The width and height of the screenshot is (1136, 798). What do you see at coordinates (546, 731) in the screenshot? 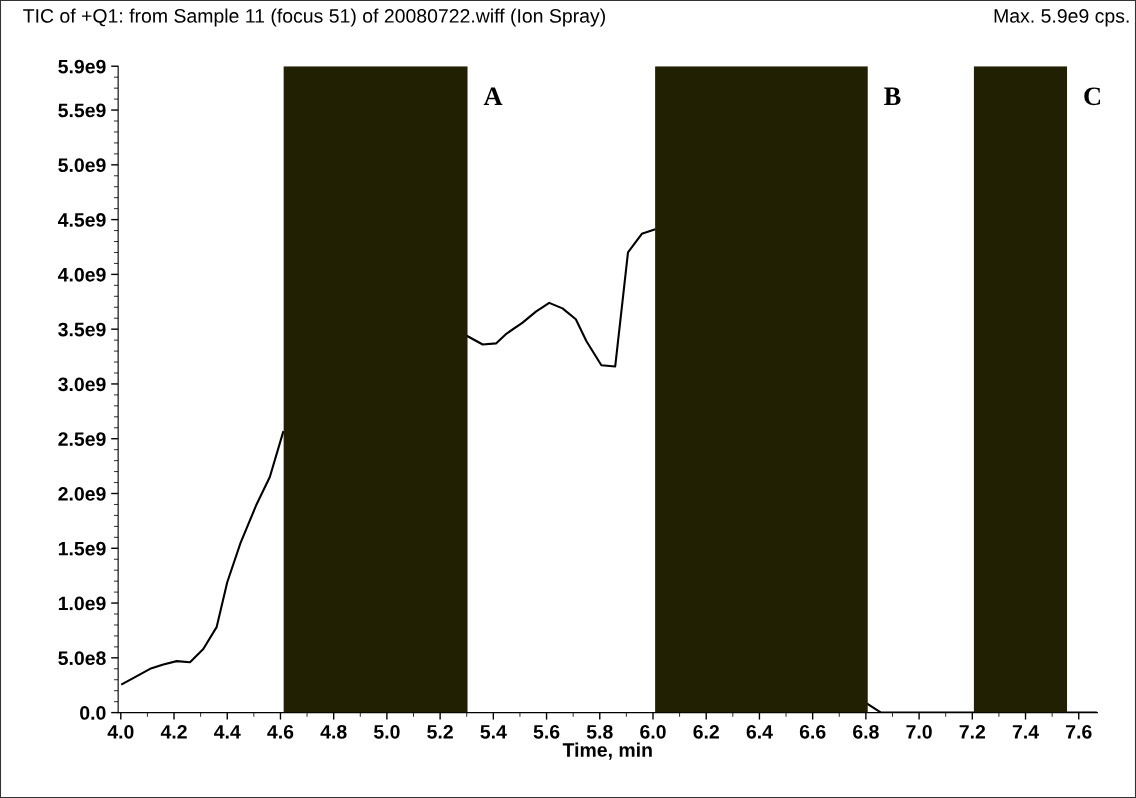
I see `x-tick-label: 5.6` at bounding box center [546, 731].